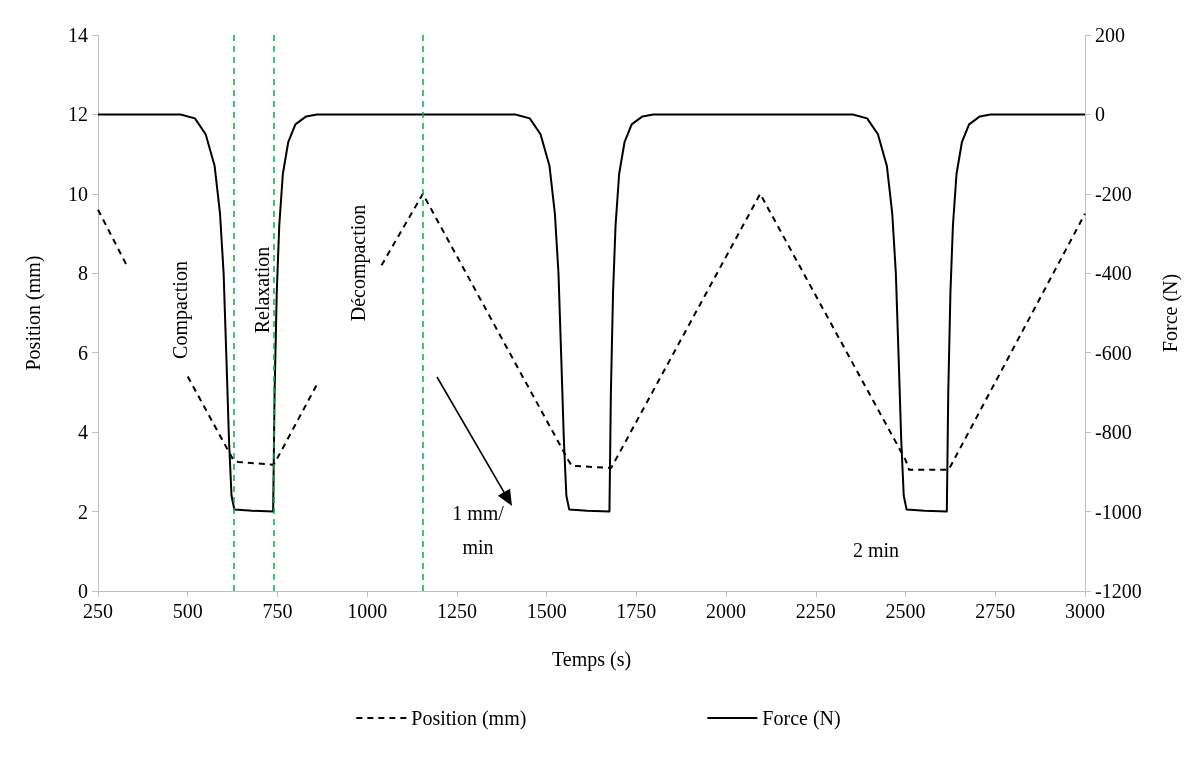 This screenshot has width=1200, height=768. What do you see at coordinates (726, 611) in the screenshot?
I see `x-tick-label: 2000` at bounding box center [726, 611].